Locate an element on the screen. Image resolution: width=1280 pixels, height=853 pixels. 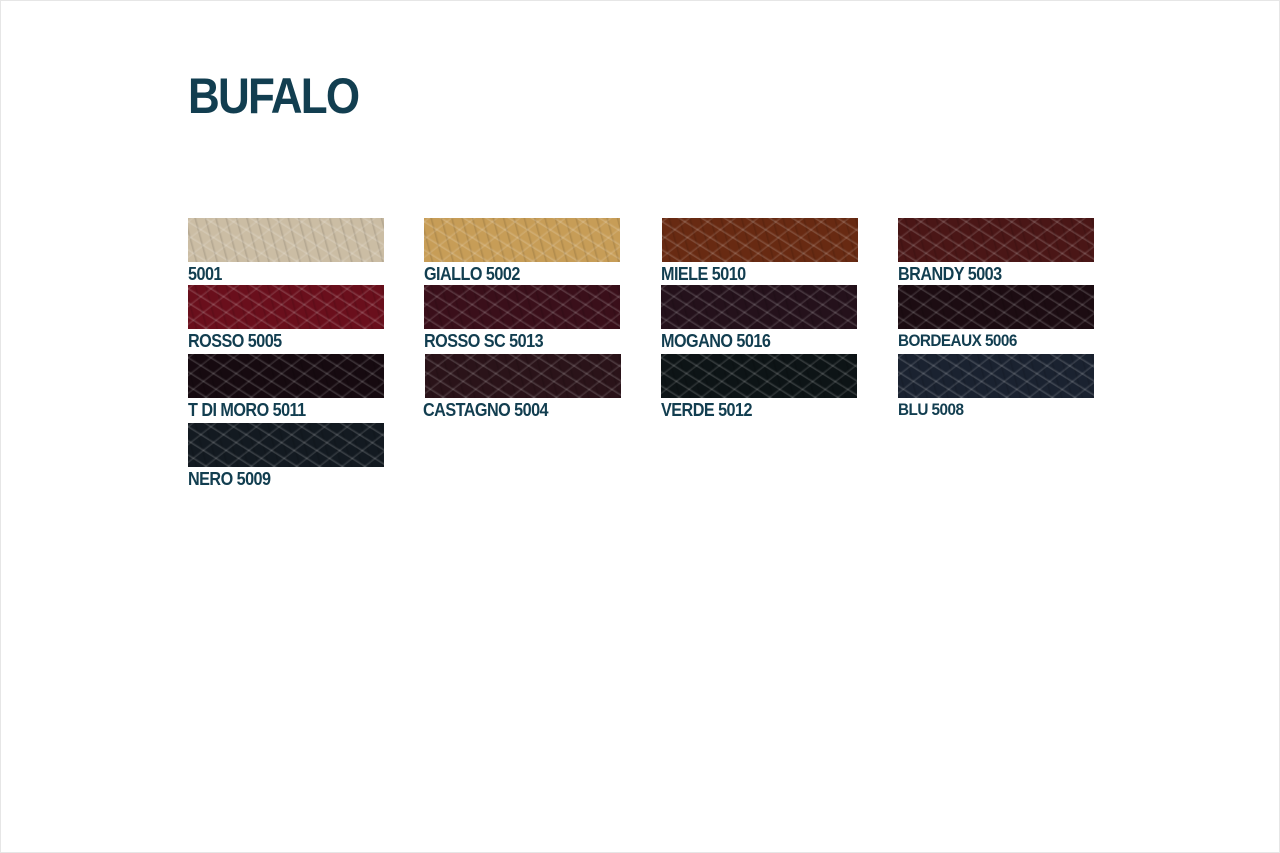
swatch-item: 5001 is located at coordinates (286, 251).